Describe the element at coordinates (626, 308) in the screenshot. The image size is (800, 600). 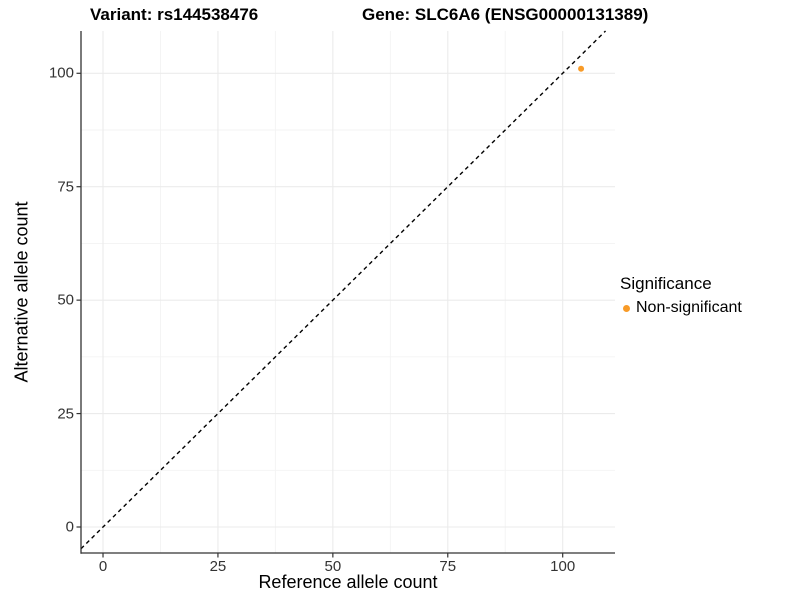
I see `legend-point-icon` at that location.